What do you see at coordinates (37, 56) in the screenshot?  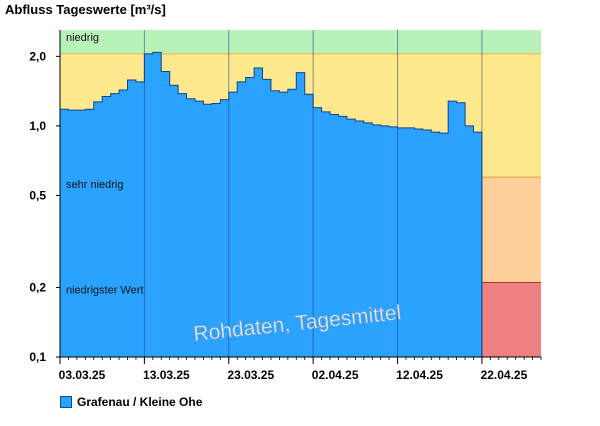 I see `y-tick-label-2,0: 2,0` at bounding box center [37, 56].